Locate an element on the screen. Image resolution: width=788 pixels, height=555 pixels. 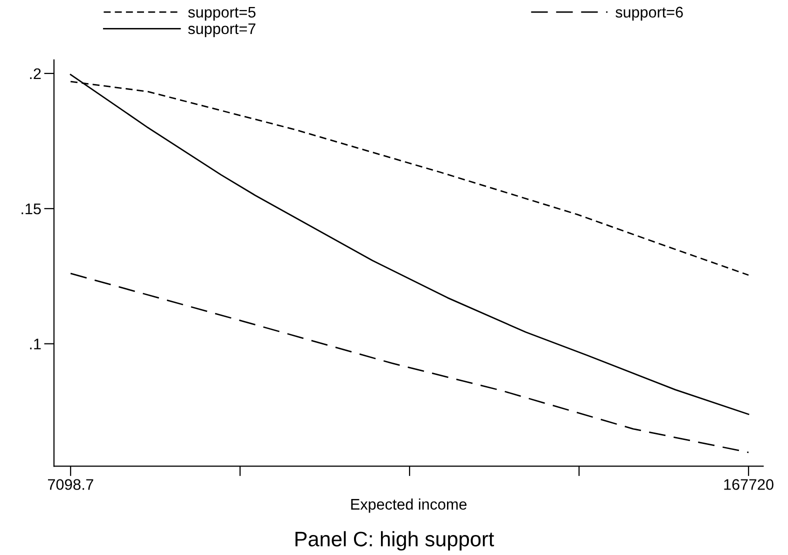
y-tick-label: .15 is located at coordinates (31, 209).